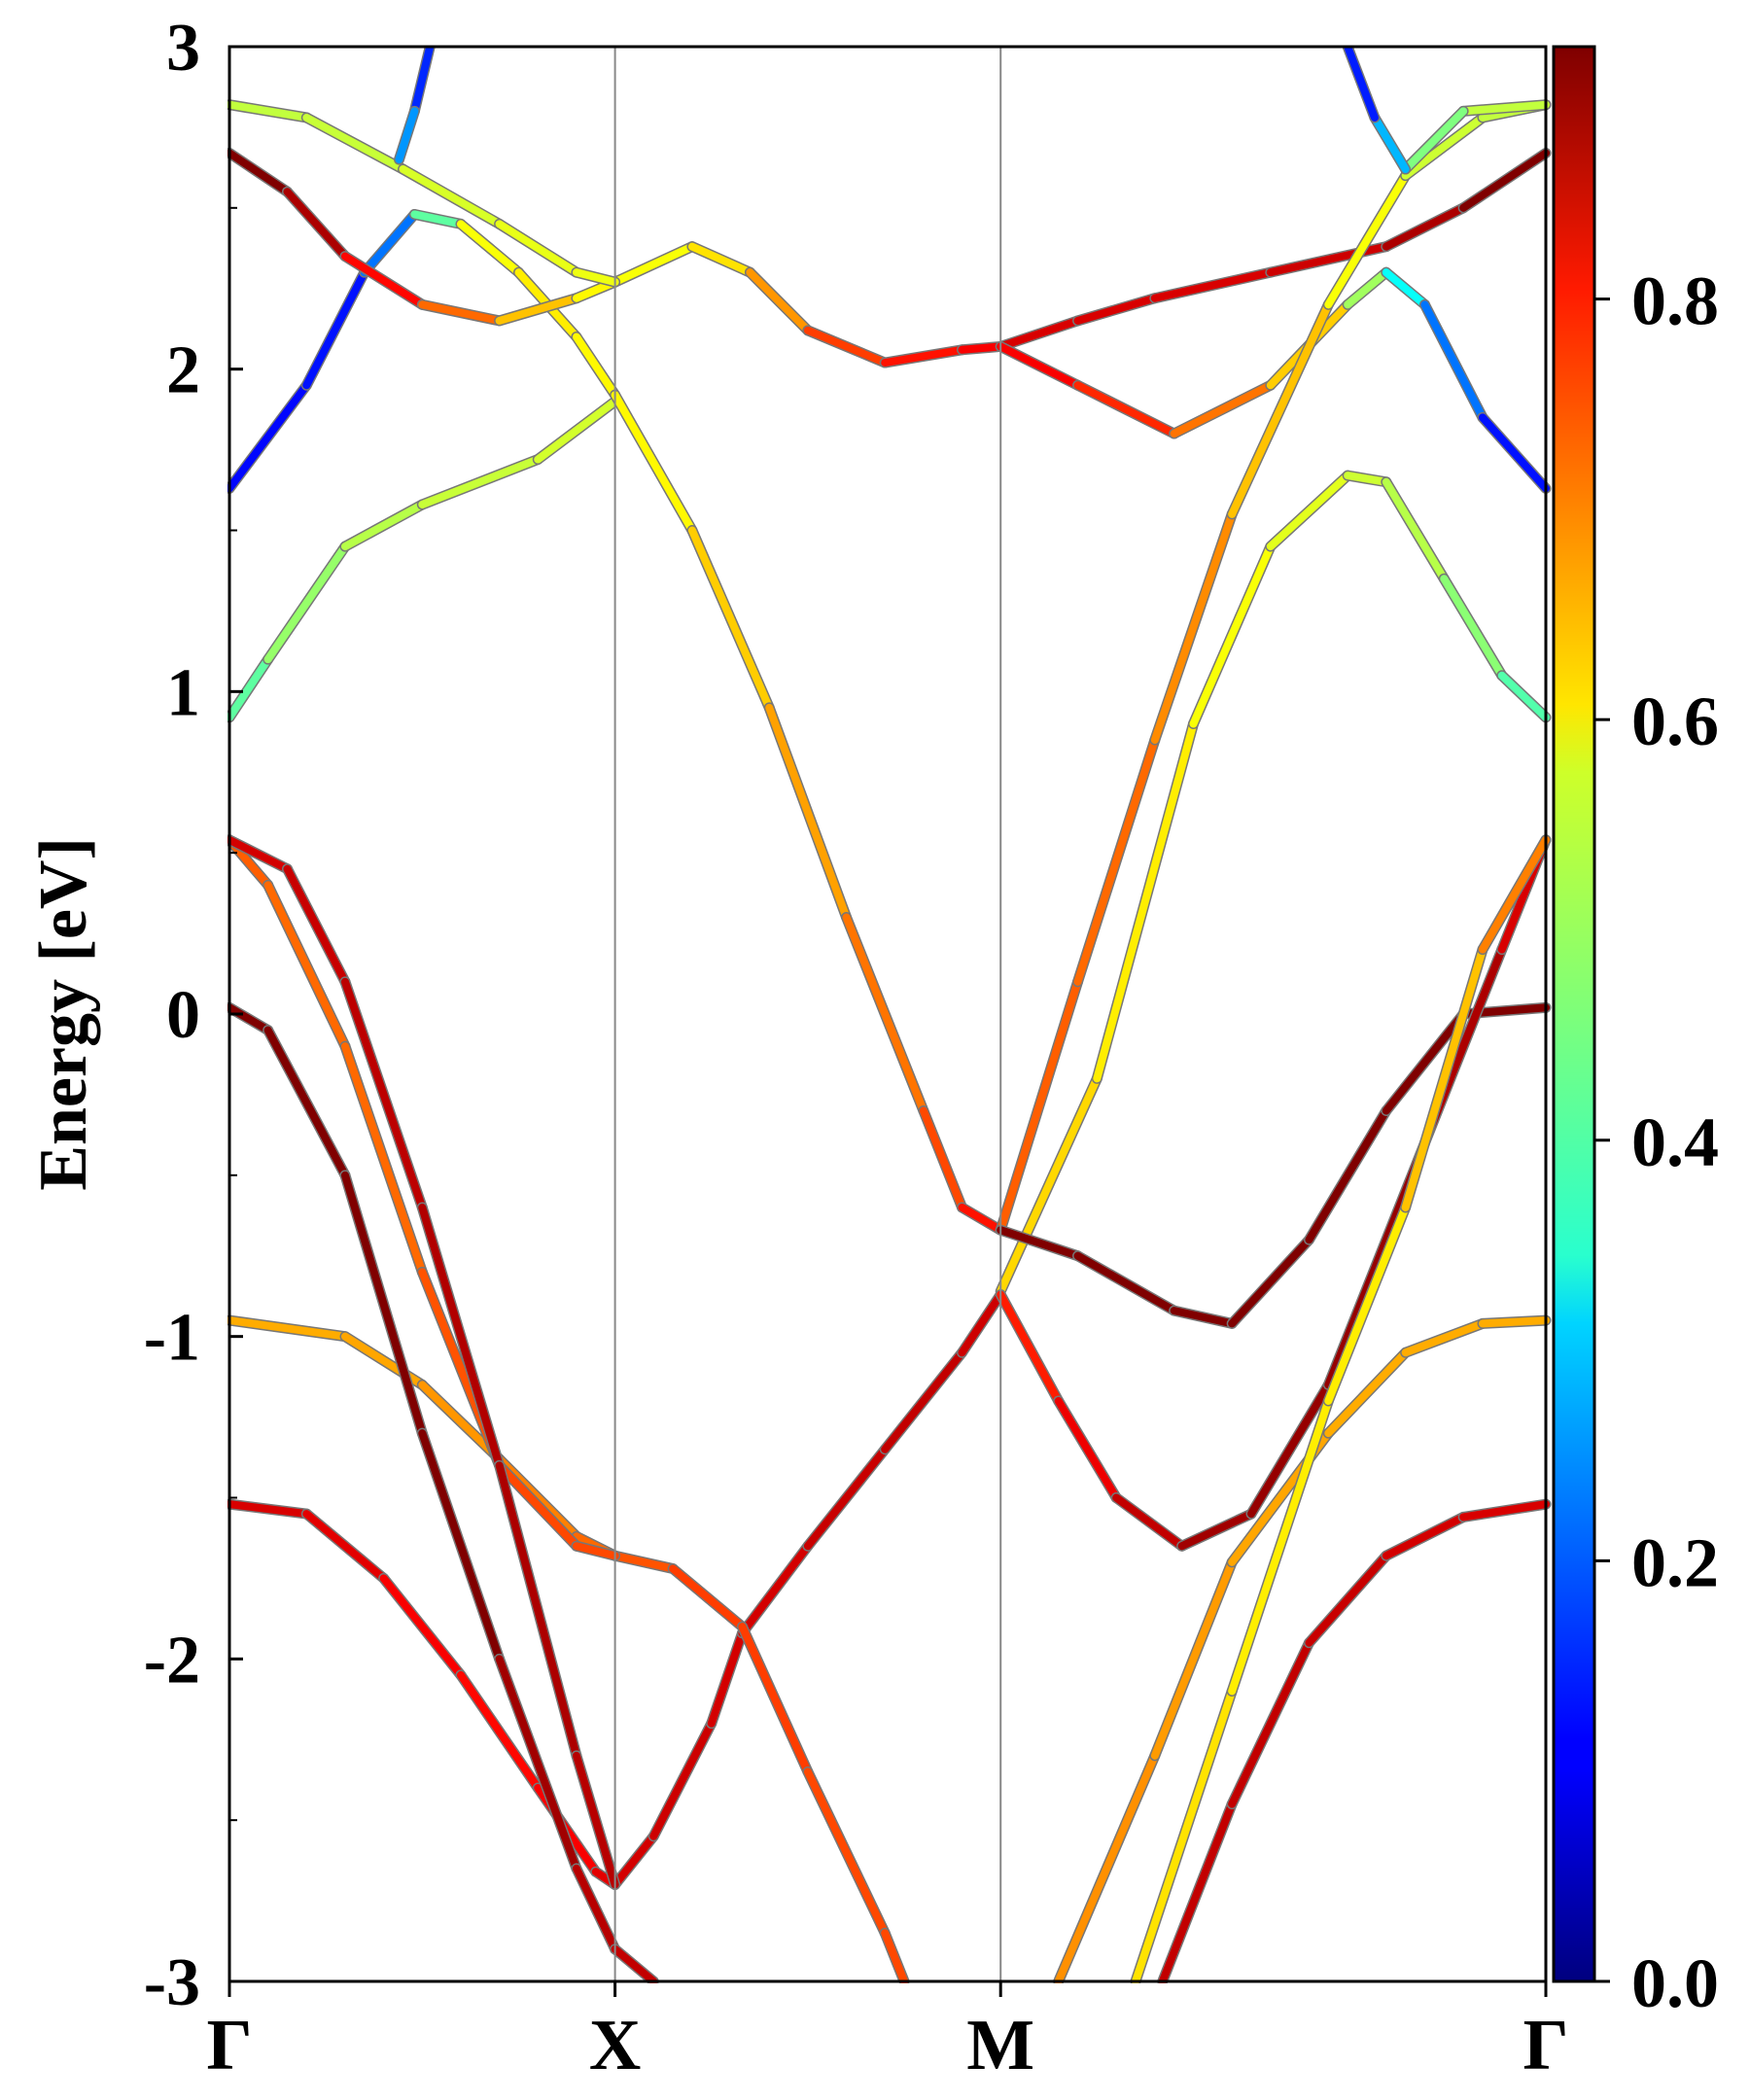  What do you see at coordinates (172, 1338) in the screenshot?
I see `y-tick-label: -1` at bounding box center [172, 1338].